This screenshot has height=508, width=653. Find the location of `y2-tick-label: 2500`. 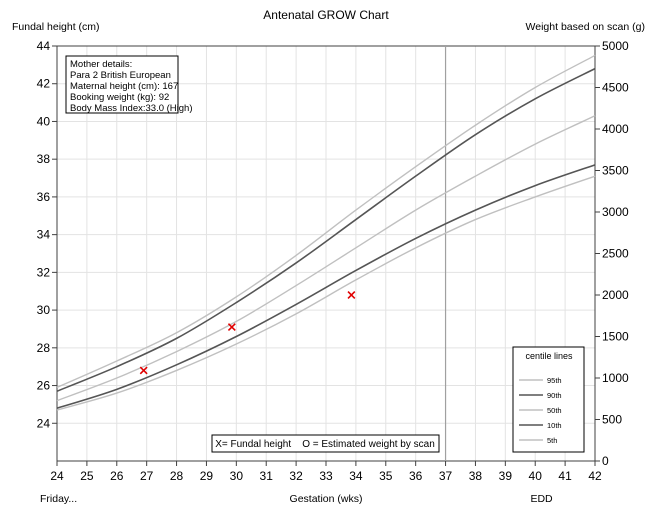

y2-tick-label: 2500 is located at coordinates (615, 254).